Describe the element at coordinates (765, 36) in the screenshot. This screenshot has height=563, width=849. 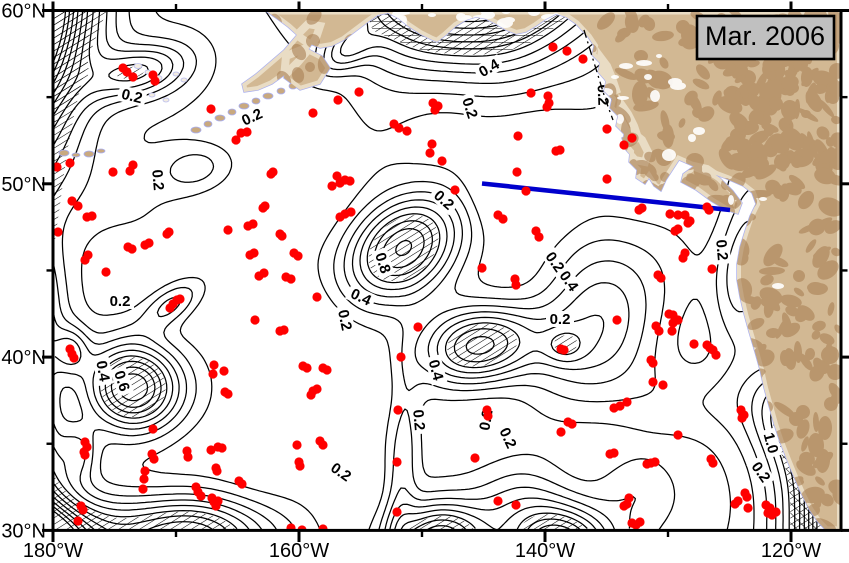
I see `svg-text: Mar. 2006` at that location.